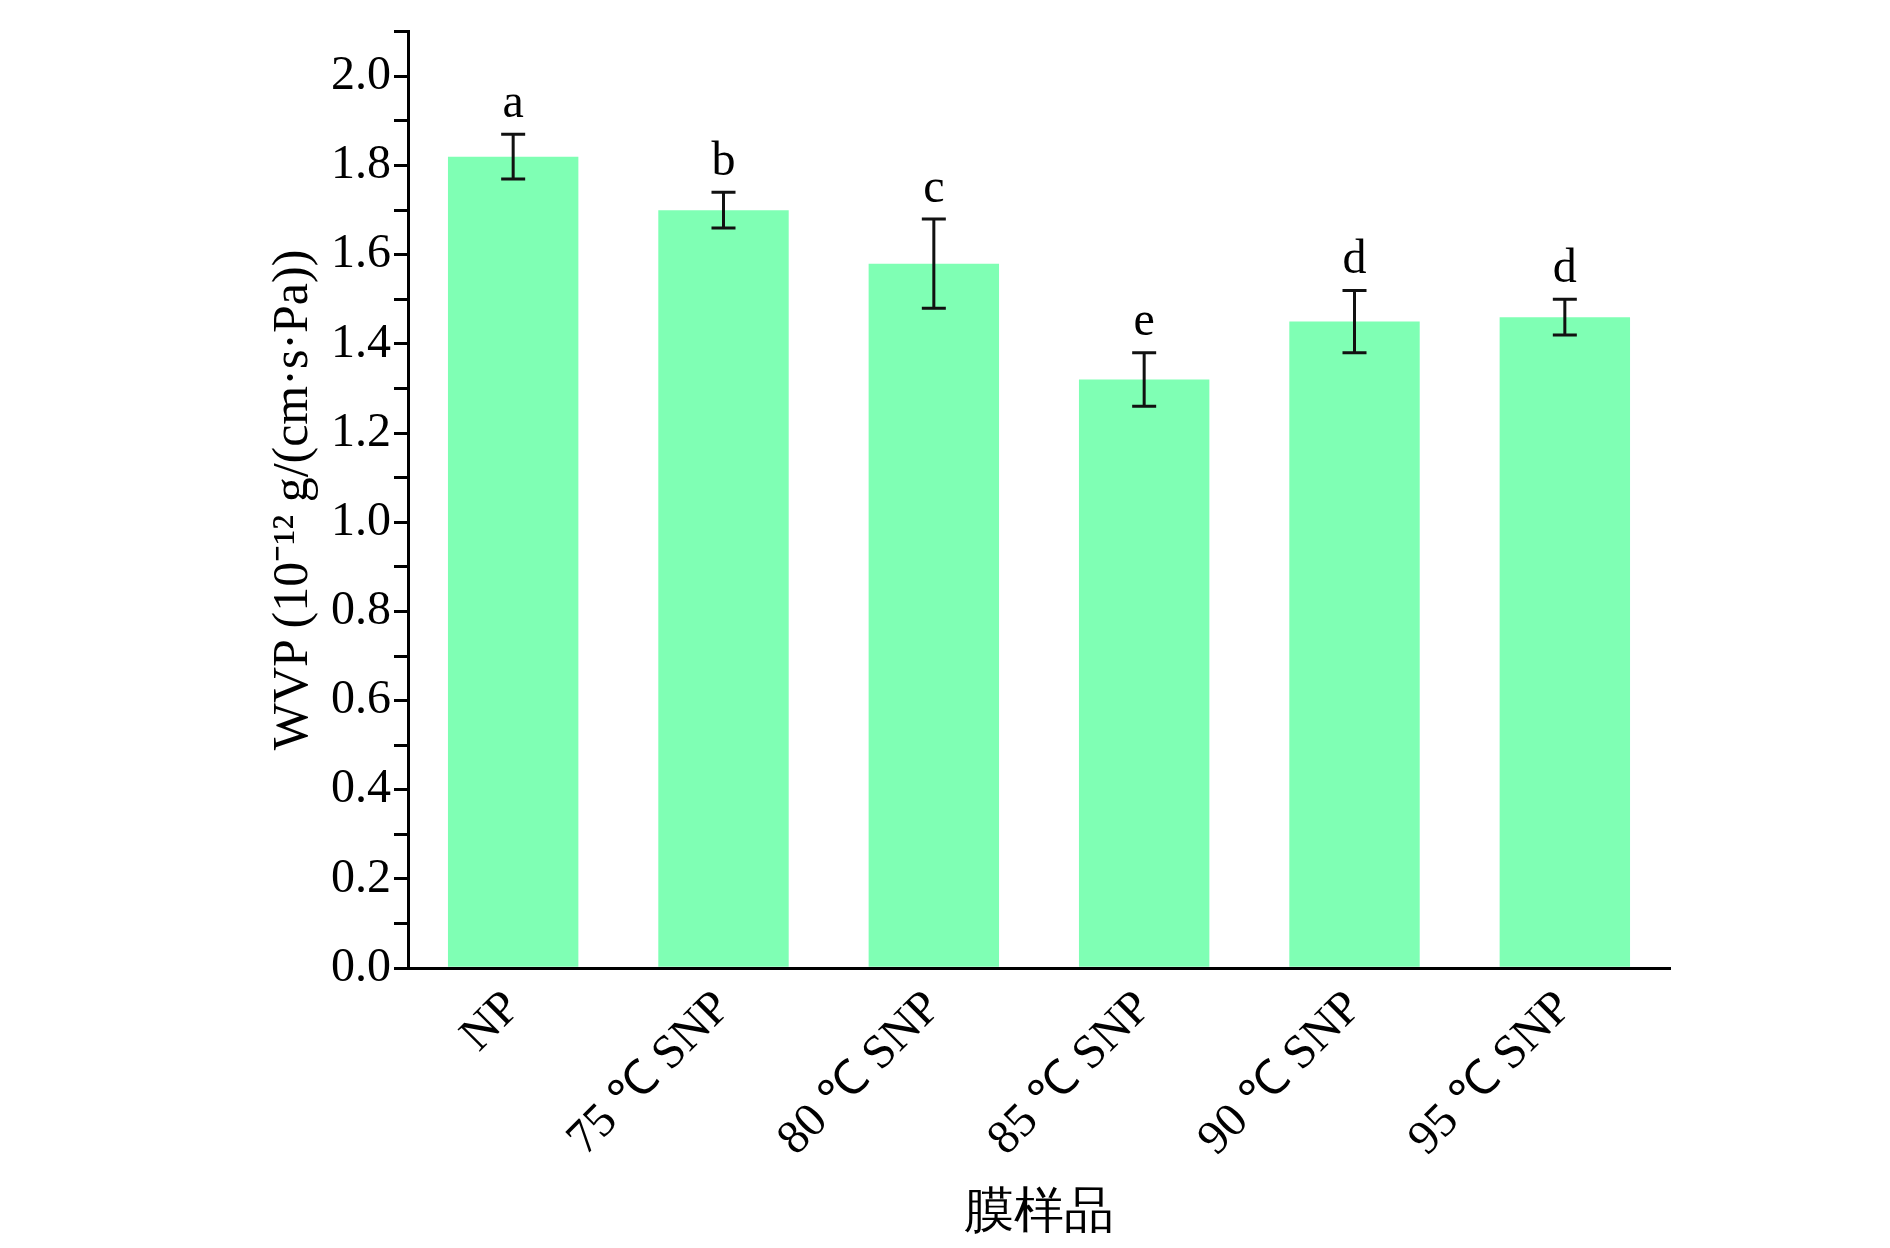  Describe the element at coordinates (1039, 1210) in the screenshot. I see `x-axis-title: 膜样品` at that location.